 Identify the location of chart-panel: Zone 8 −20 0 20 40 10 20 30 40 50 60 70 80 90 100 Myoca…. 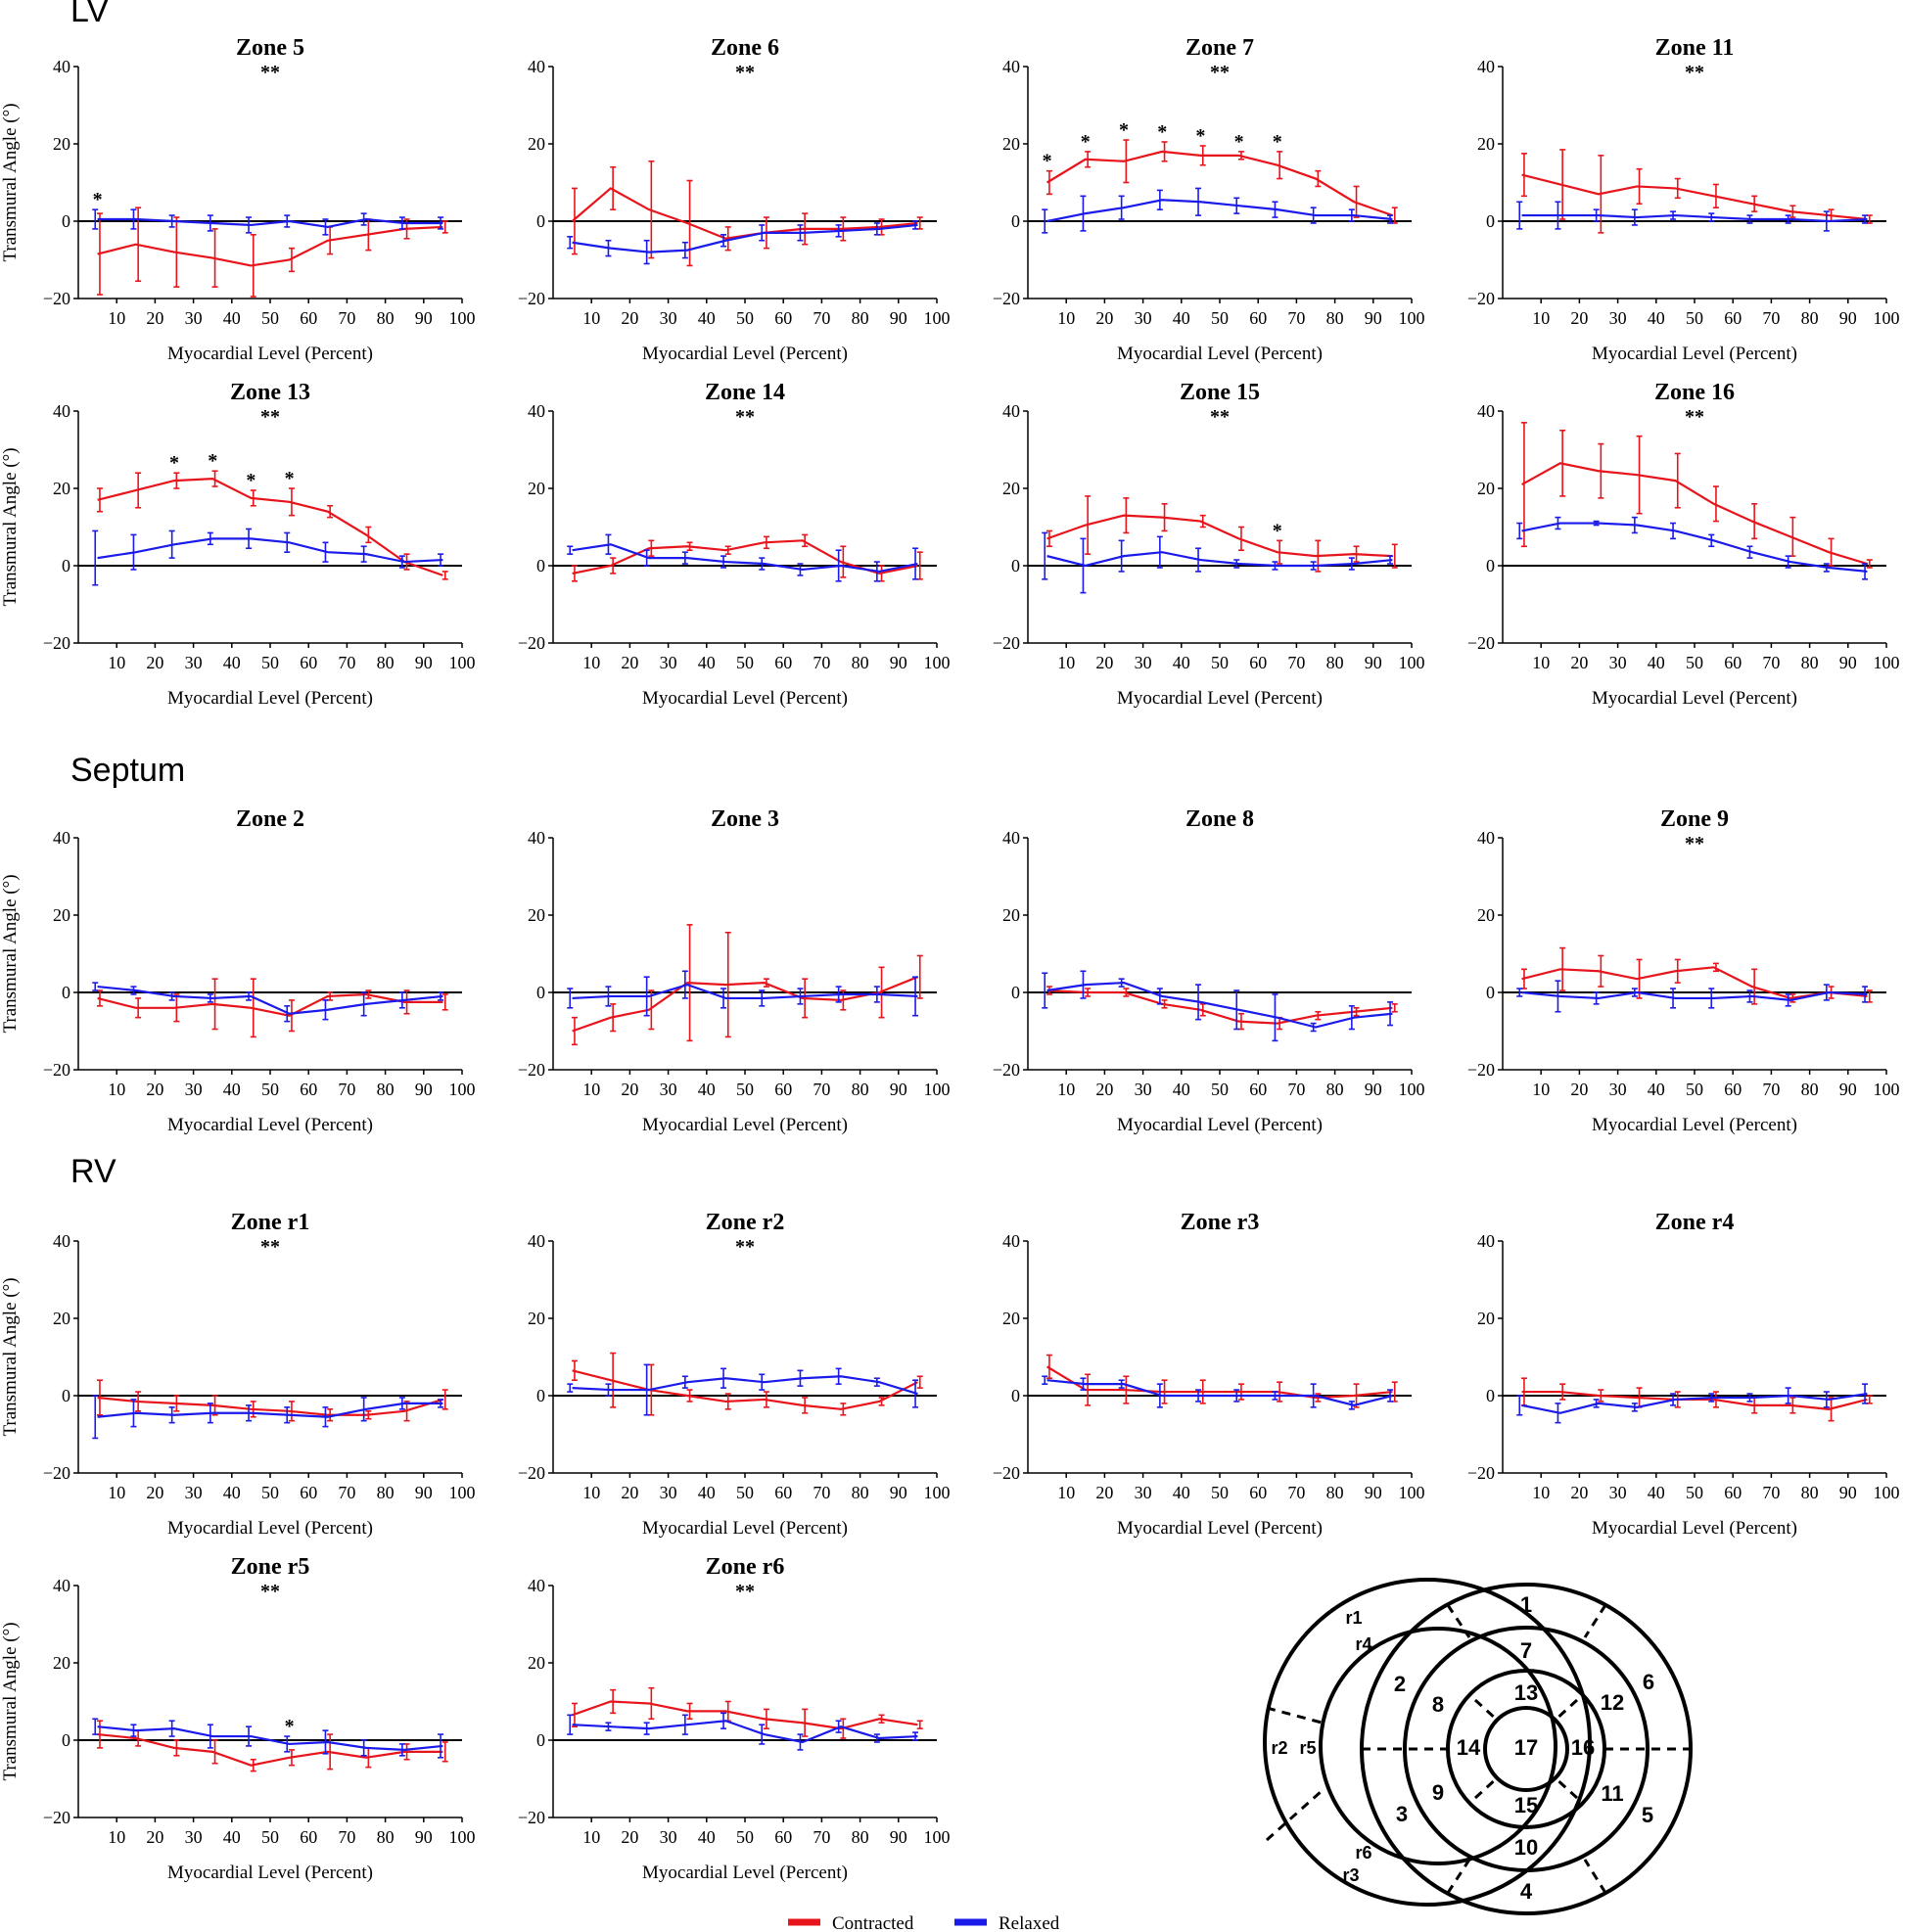
(1209, 971).